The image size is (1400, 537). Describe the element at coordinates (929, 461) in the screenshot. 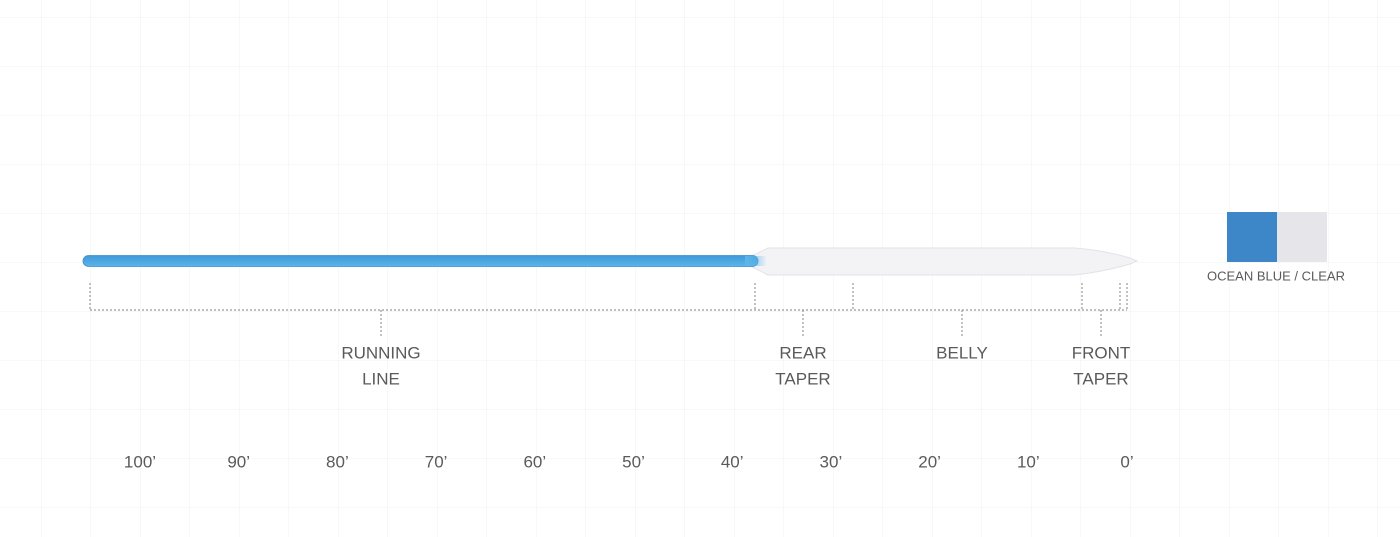

I see `scale-label: 20’` at that location.